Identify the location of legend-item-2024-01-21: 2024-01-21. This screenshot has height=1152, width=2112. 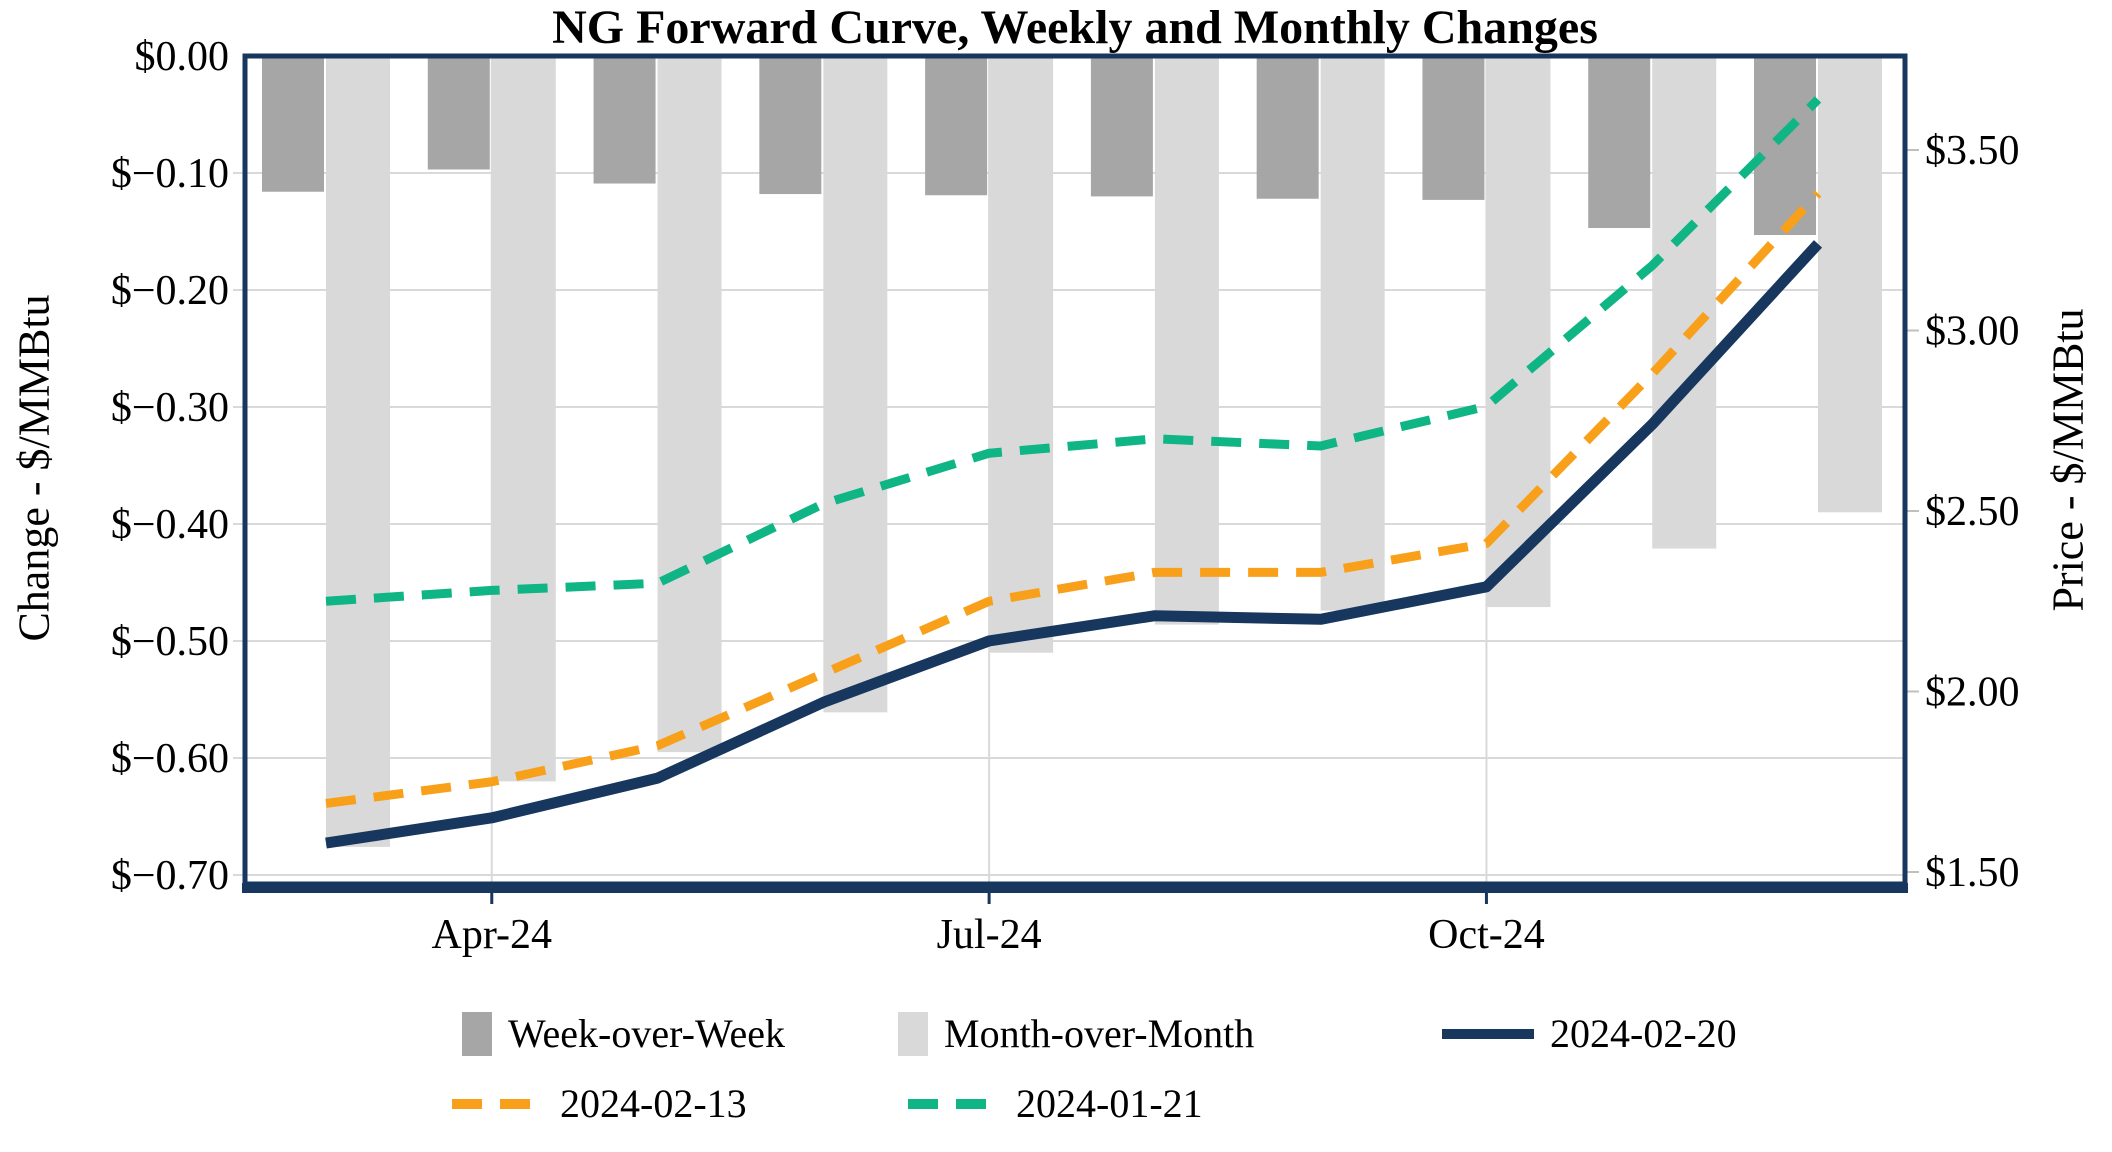
(1055, 1104).